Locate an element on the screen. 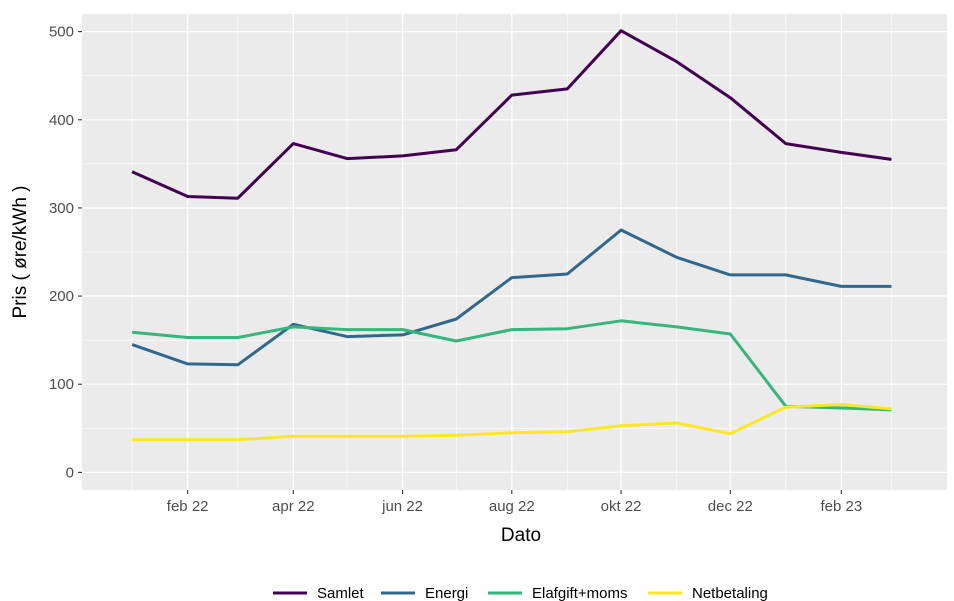 This screenshot has width=954, height=601. series-line-elafgift-moms is located at coordinates (511, 365).